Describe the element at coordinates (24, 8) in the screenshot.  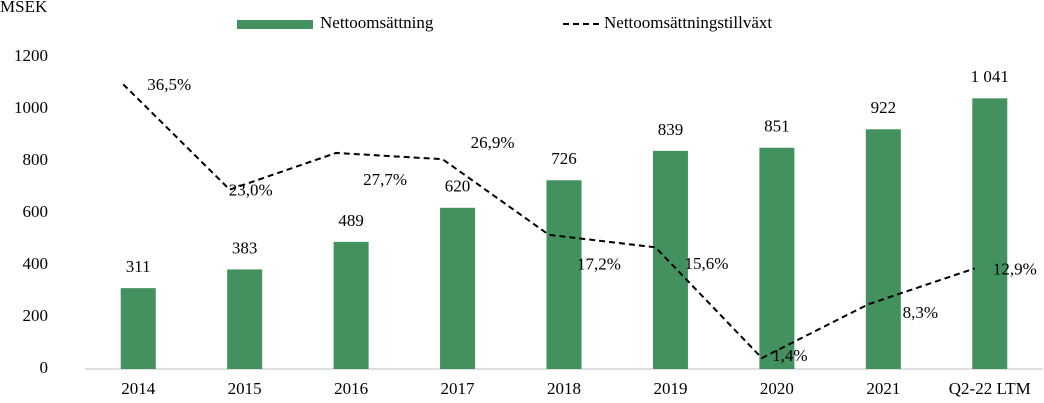
I see `y-axis-label: MSEK` at that location.